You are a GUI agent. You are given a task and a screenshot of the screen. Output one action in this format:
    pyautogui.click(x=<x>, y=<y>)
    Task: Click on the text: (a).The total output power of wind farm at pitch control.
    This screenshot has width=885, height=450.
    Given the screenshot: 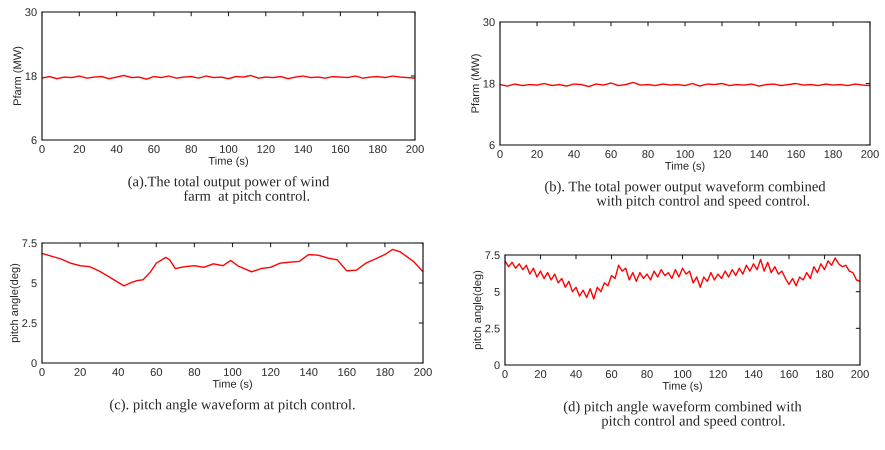 What is the action you would take?
    pyautogui.click(x=229, y=190)
    